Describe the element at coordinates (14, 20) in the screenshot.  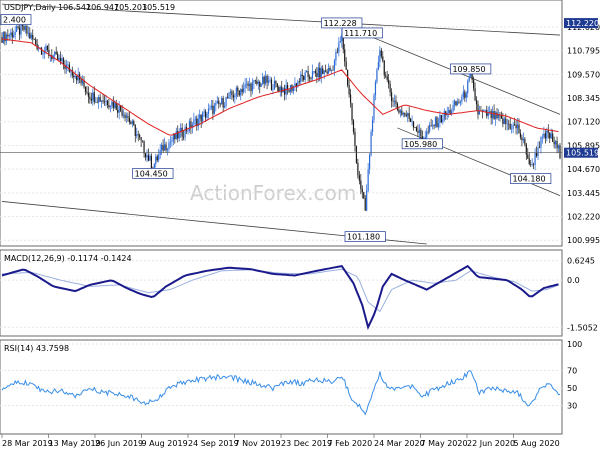
I see `price-annotation: 2.400` at that location.